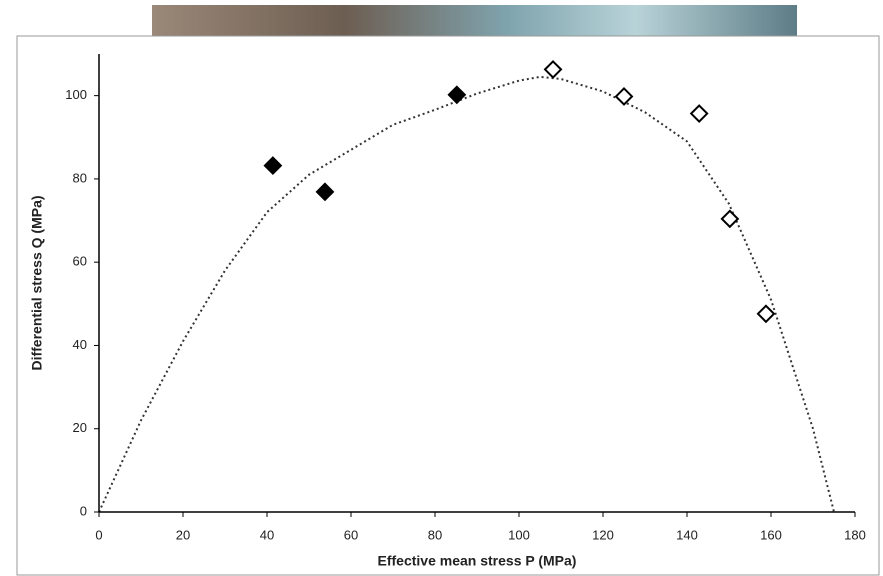 The width and height of the screenshot is (883, 576). I want to click on y-tick-label: 100, so click(76, 94).